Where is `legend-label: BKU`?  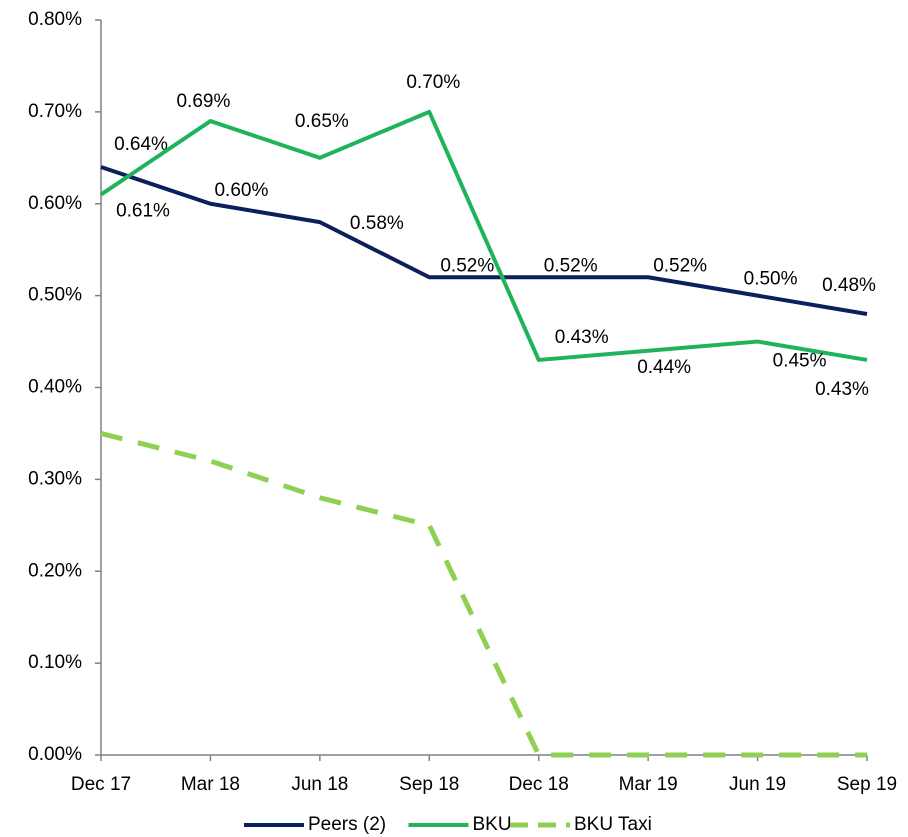
legend-label: BKU is located at coordinates (492, 824).